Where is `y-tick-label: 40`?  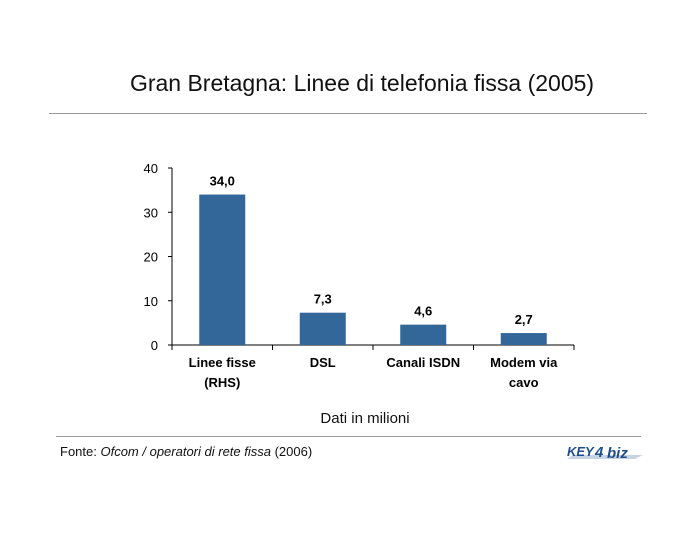
y-tick-label: 40 is located at coordinates (151, 168).